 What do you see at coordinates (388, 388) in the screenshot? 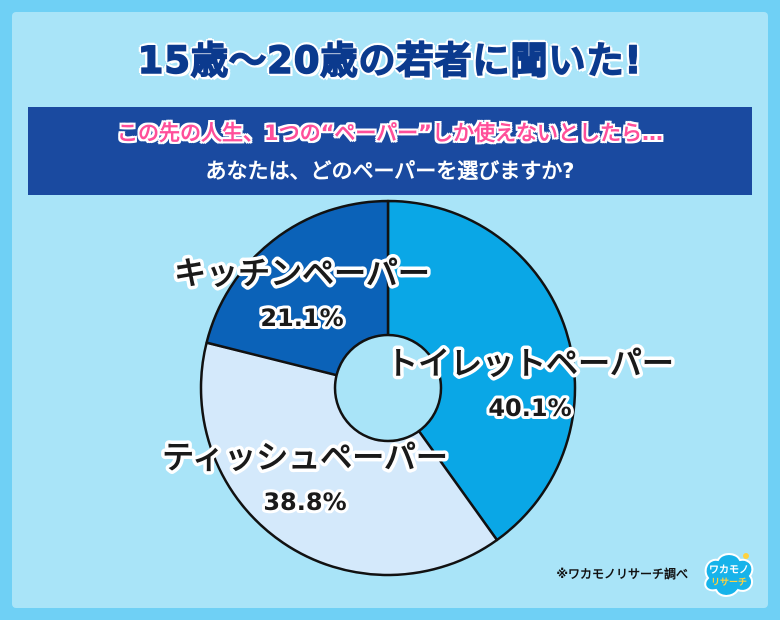
I see `donut-hole` at bounding box center [388, 388].